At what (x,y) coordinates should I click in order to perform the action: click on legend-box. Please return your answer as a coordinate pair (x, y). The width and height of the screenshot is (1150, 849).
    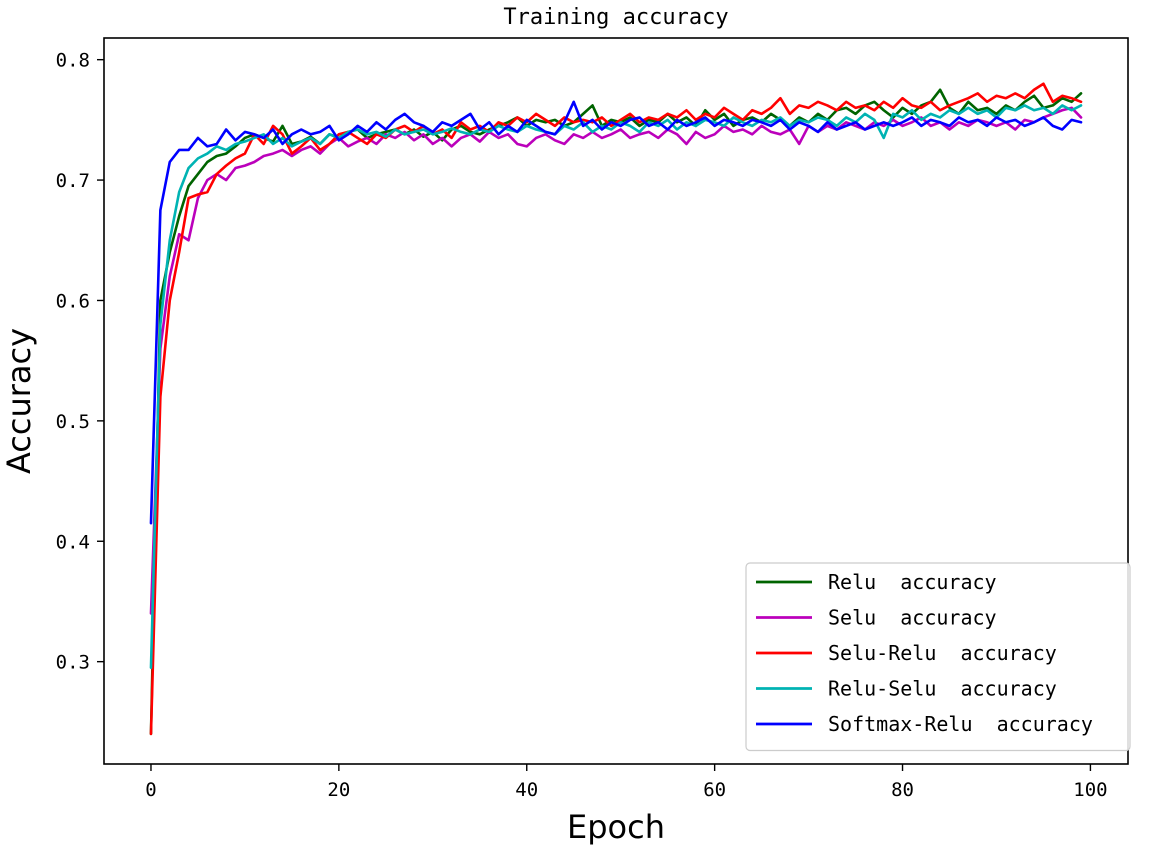
    Looking at the image, I should click on (938, 657).